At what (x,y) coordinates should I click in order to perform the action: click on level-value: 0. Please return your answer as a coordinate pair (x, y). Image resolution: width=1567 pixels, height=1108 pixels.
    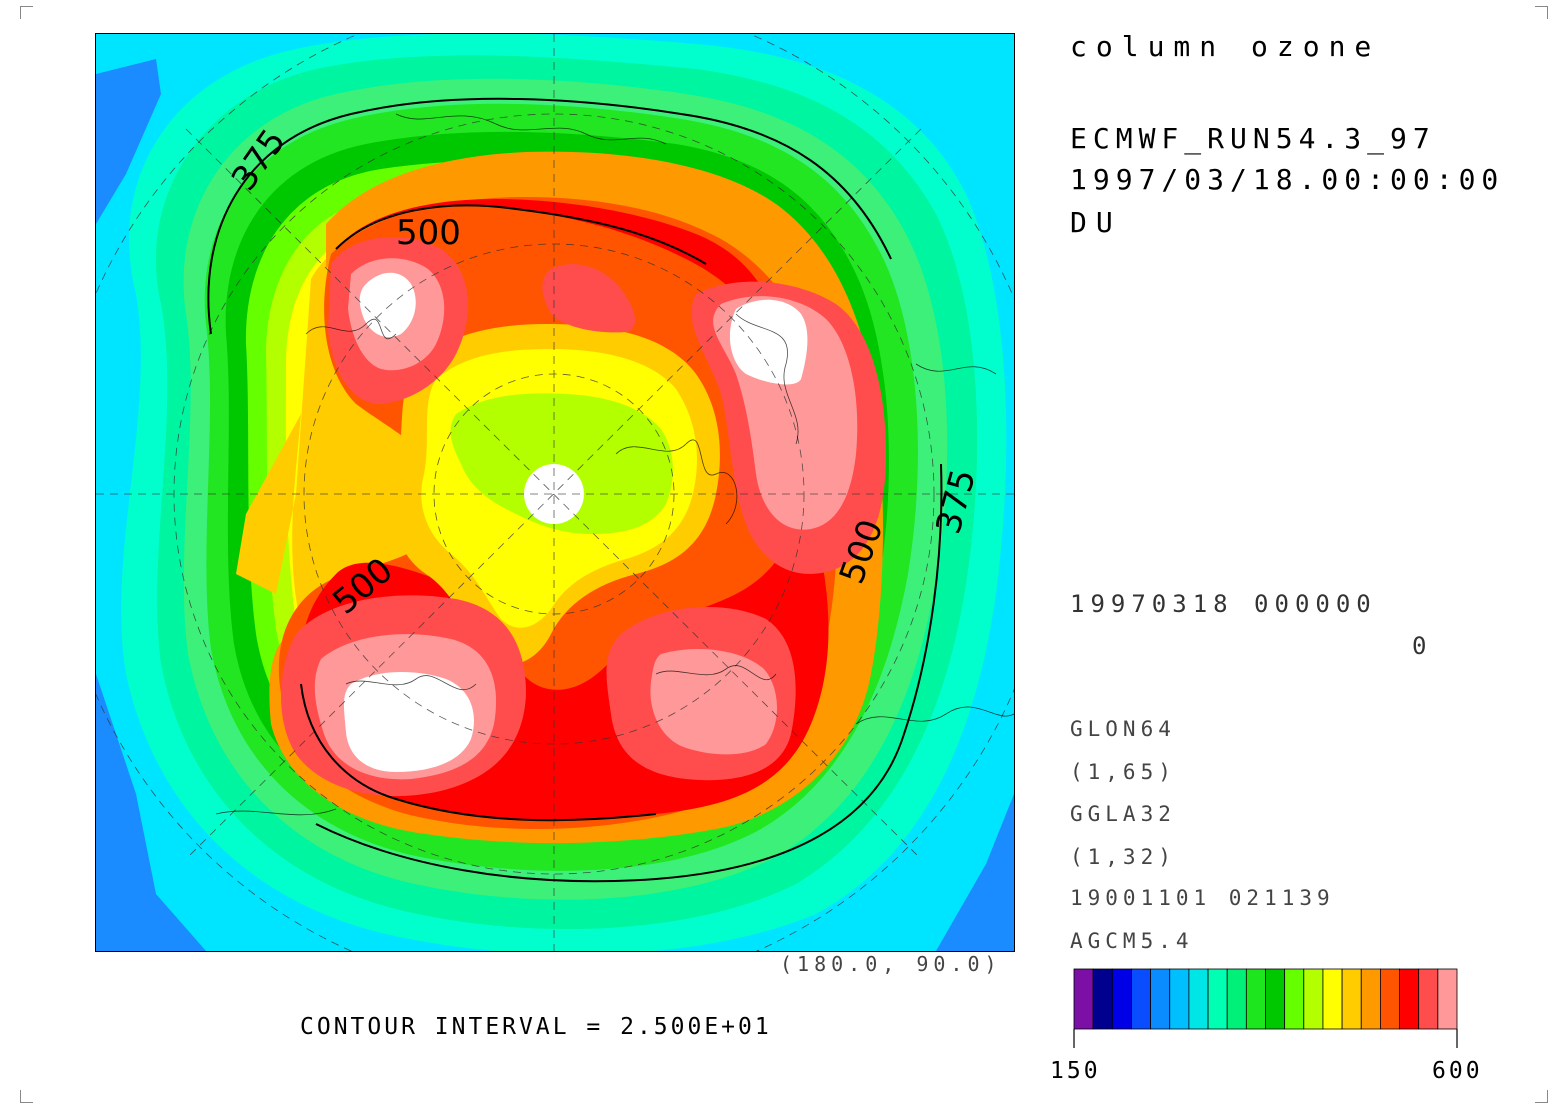
    Looking at the image, I should click on (1422, 646).